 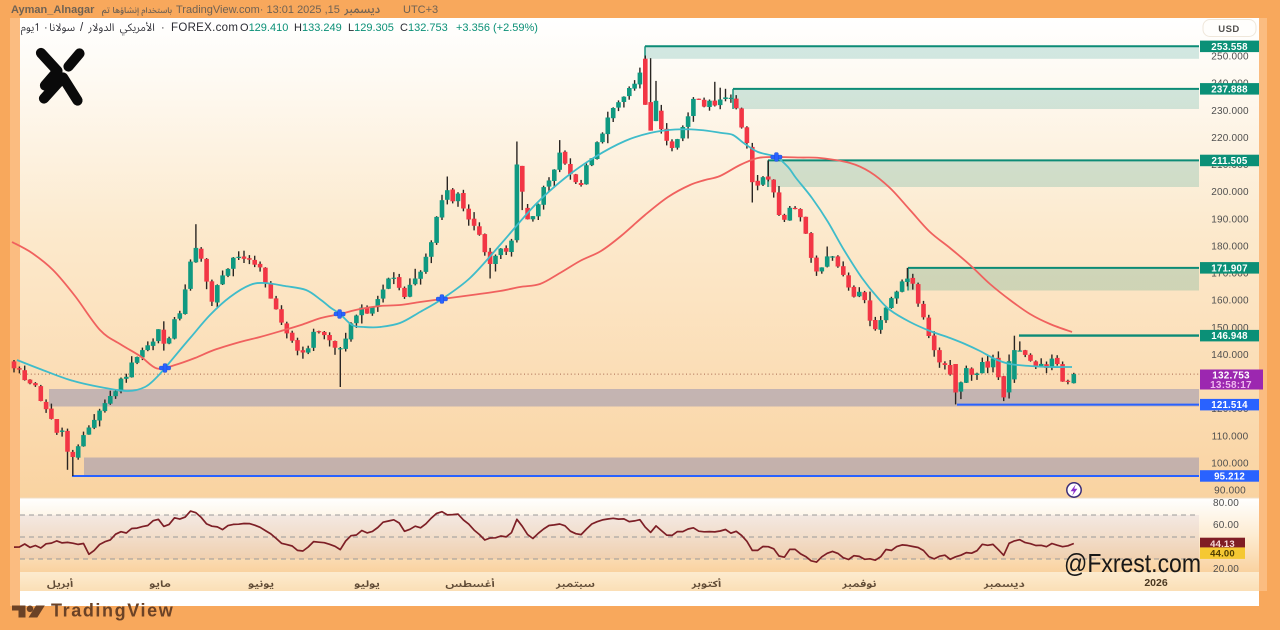 I want to click on svg-text: FOREX.com, so click(x=204, y=28).